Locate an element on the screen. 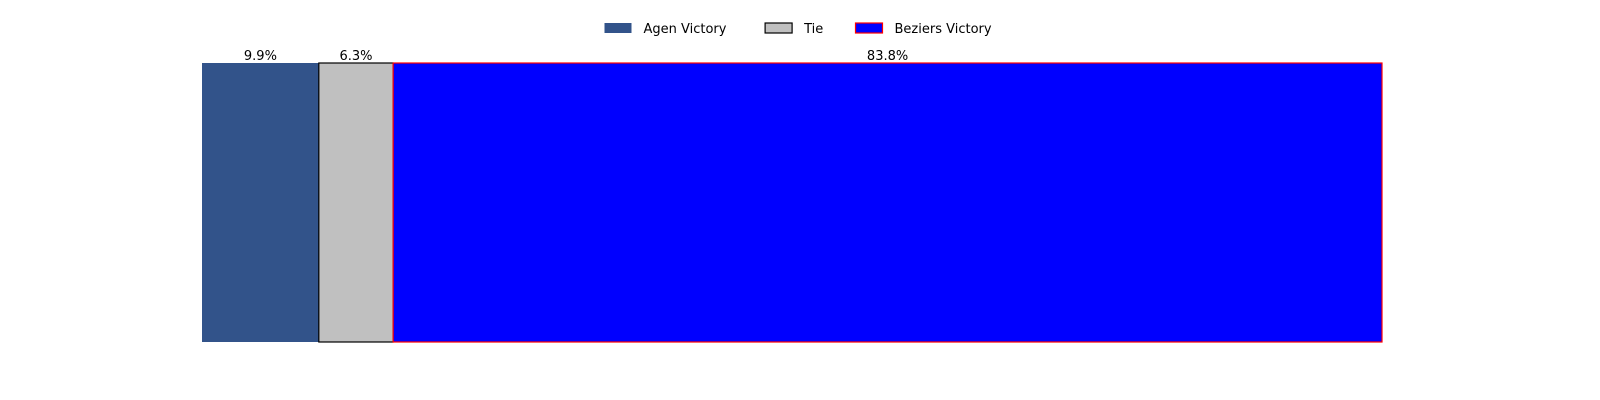 The image size is (1600, 400). data-label-tie: 6.3% is located at coordinates (355, 56).